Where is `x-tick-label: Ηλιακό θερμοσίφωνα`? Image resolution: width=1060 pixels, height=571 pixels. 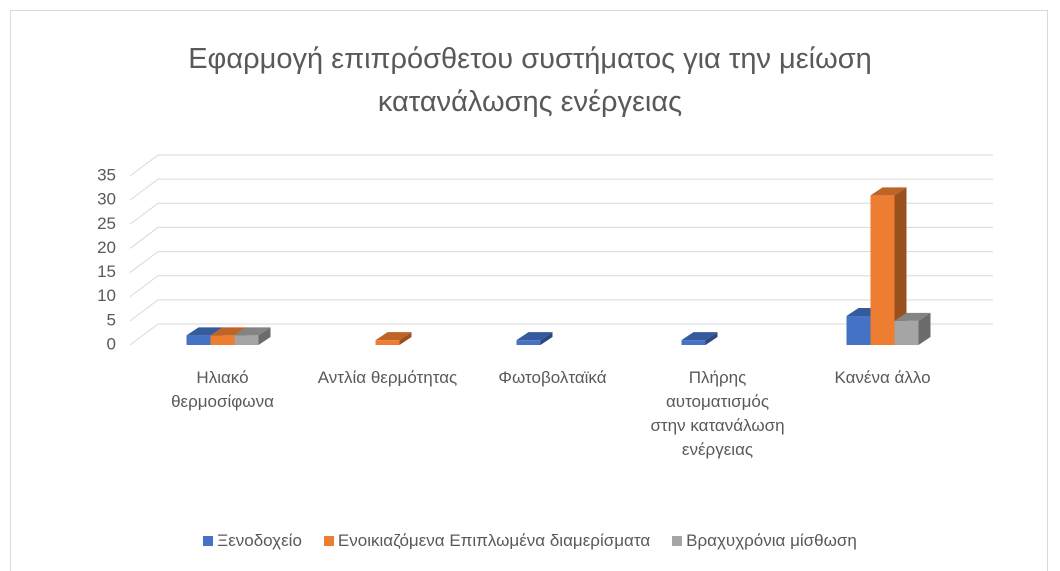 x-tick-label: Ηλιακό θερμοσίφωνα is located at coordinates (222, 389).